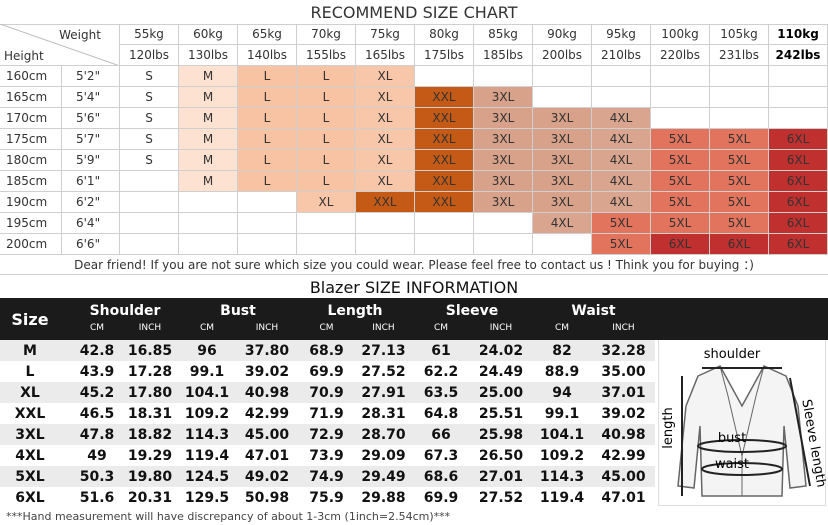 The width and height of the screenshot is (828, 525). I want to click on measure-value: 73.9, so click(326, 455).